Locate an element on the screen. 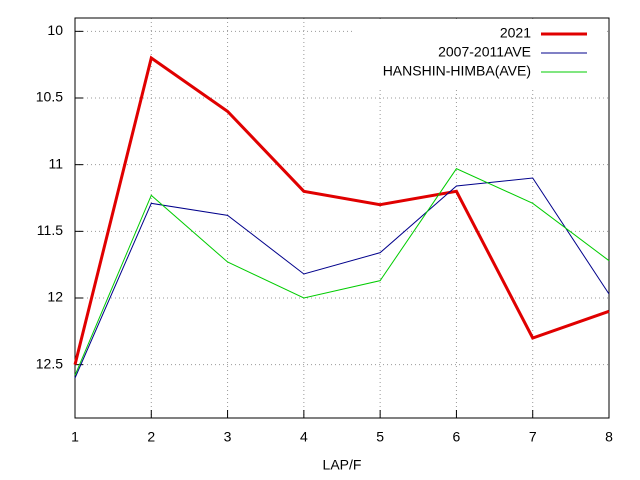 The height and width of the screenshot is (480, 640). y-tick-label: 10.5 is located at coordinates (49, 97).